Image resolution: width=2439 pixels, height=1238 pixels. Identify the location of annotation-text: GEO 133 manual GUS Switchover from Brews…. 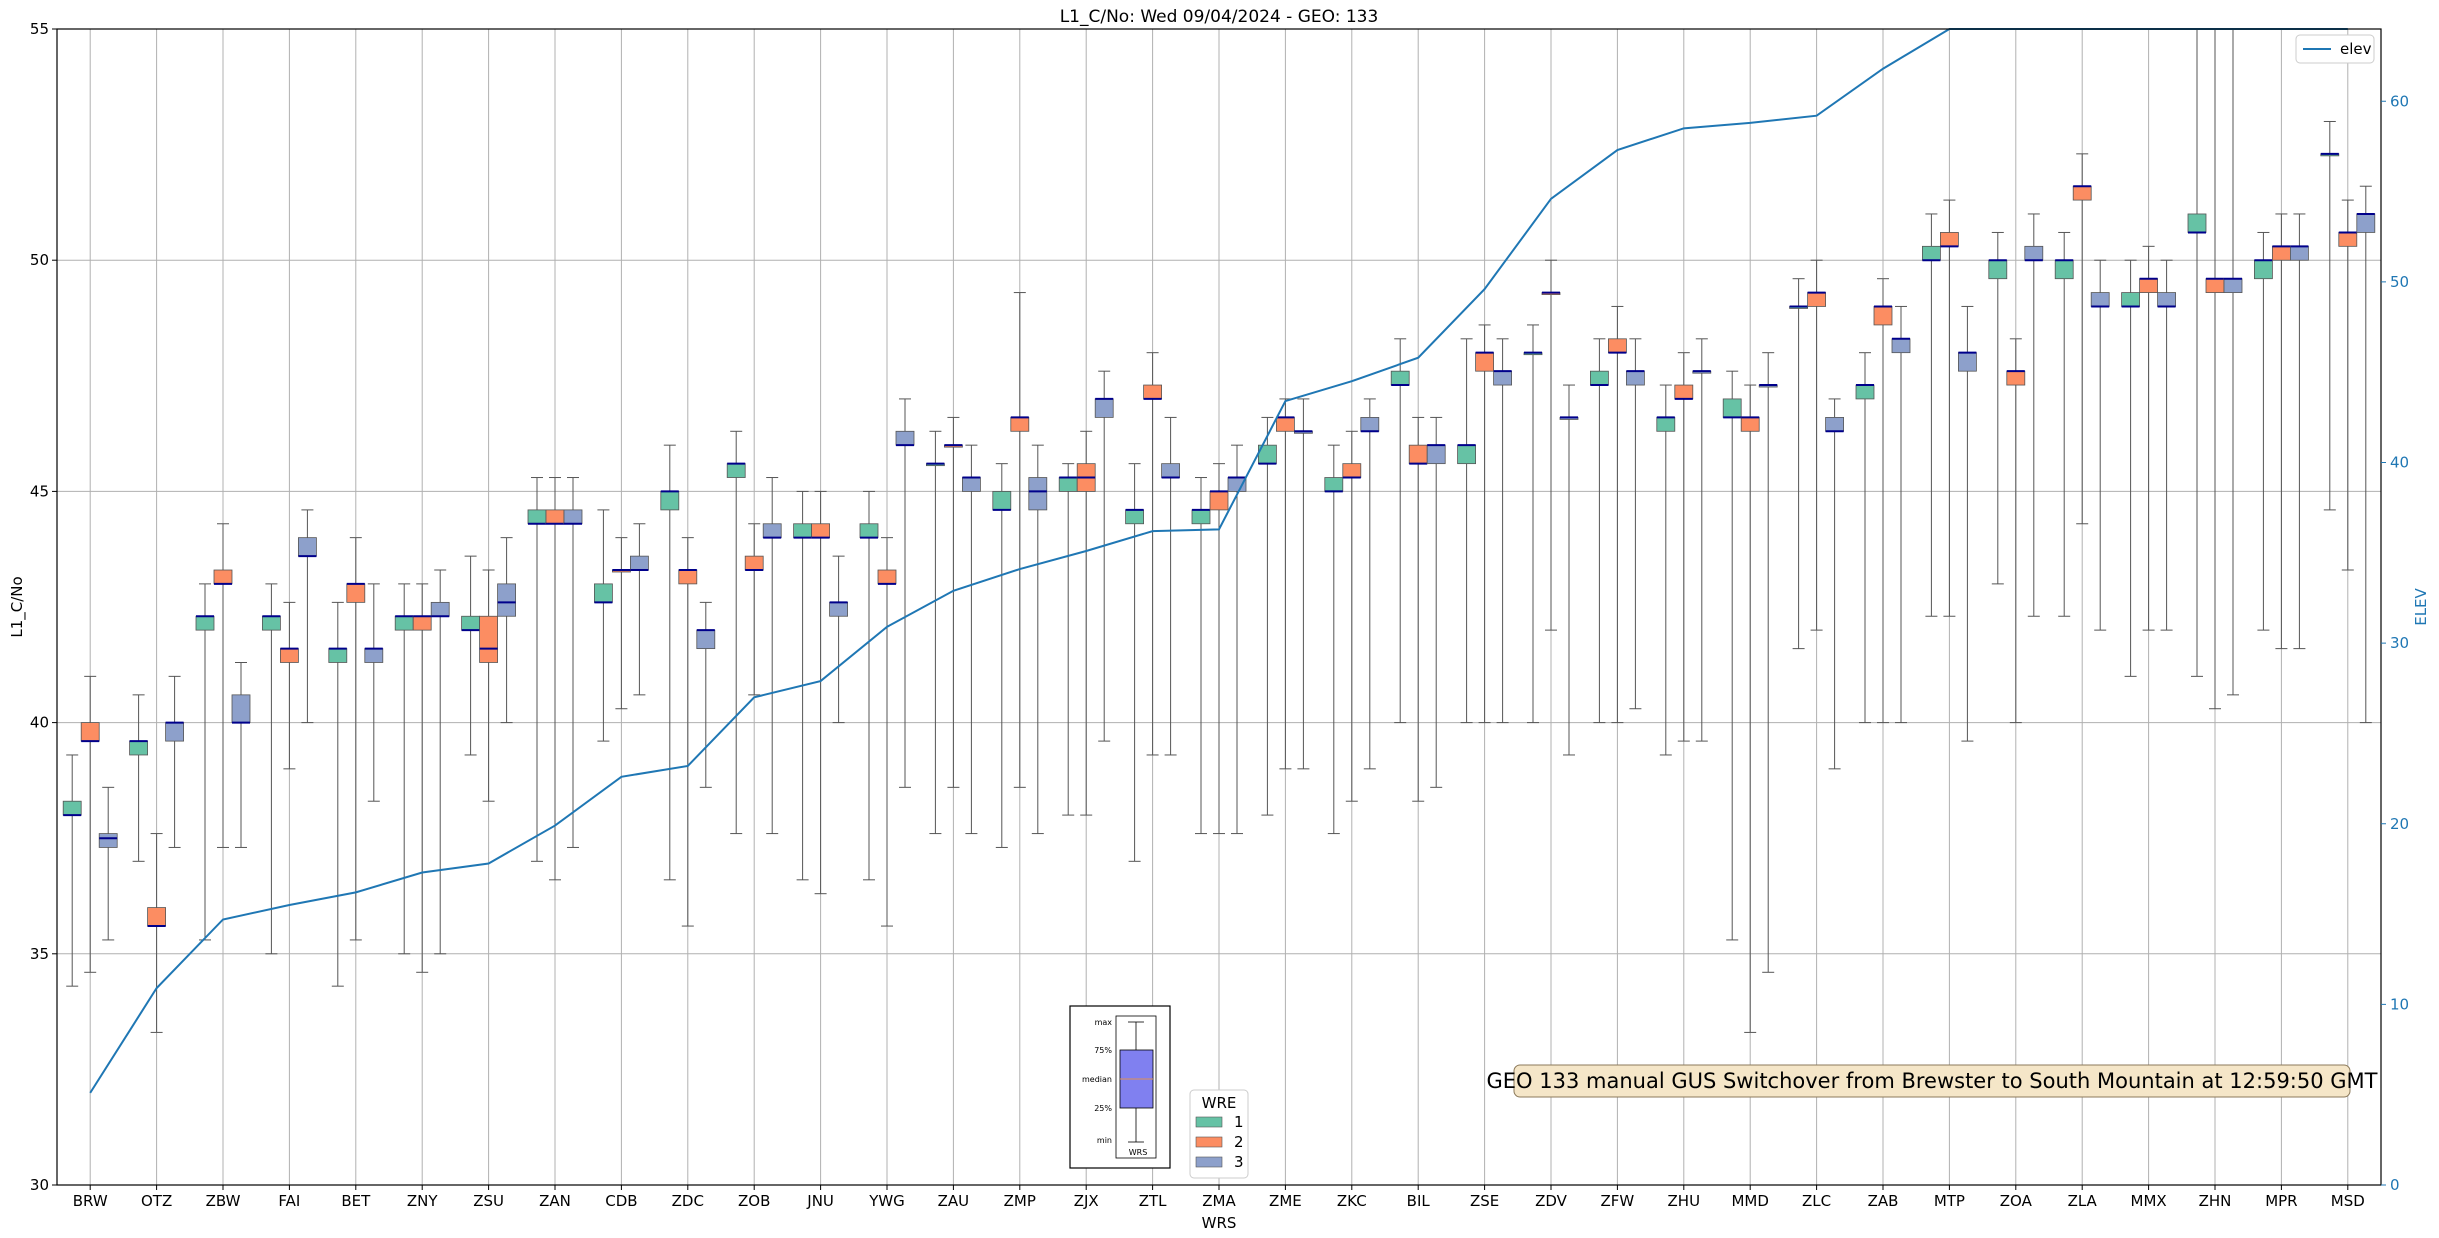
(1932, 1081).